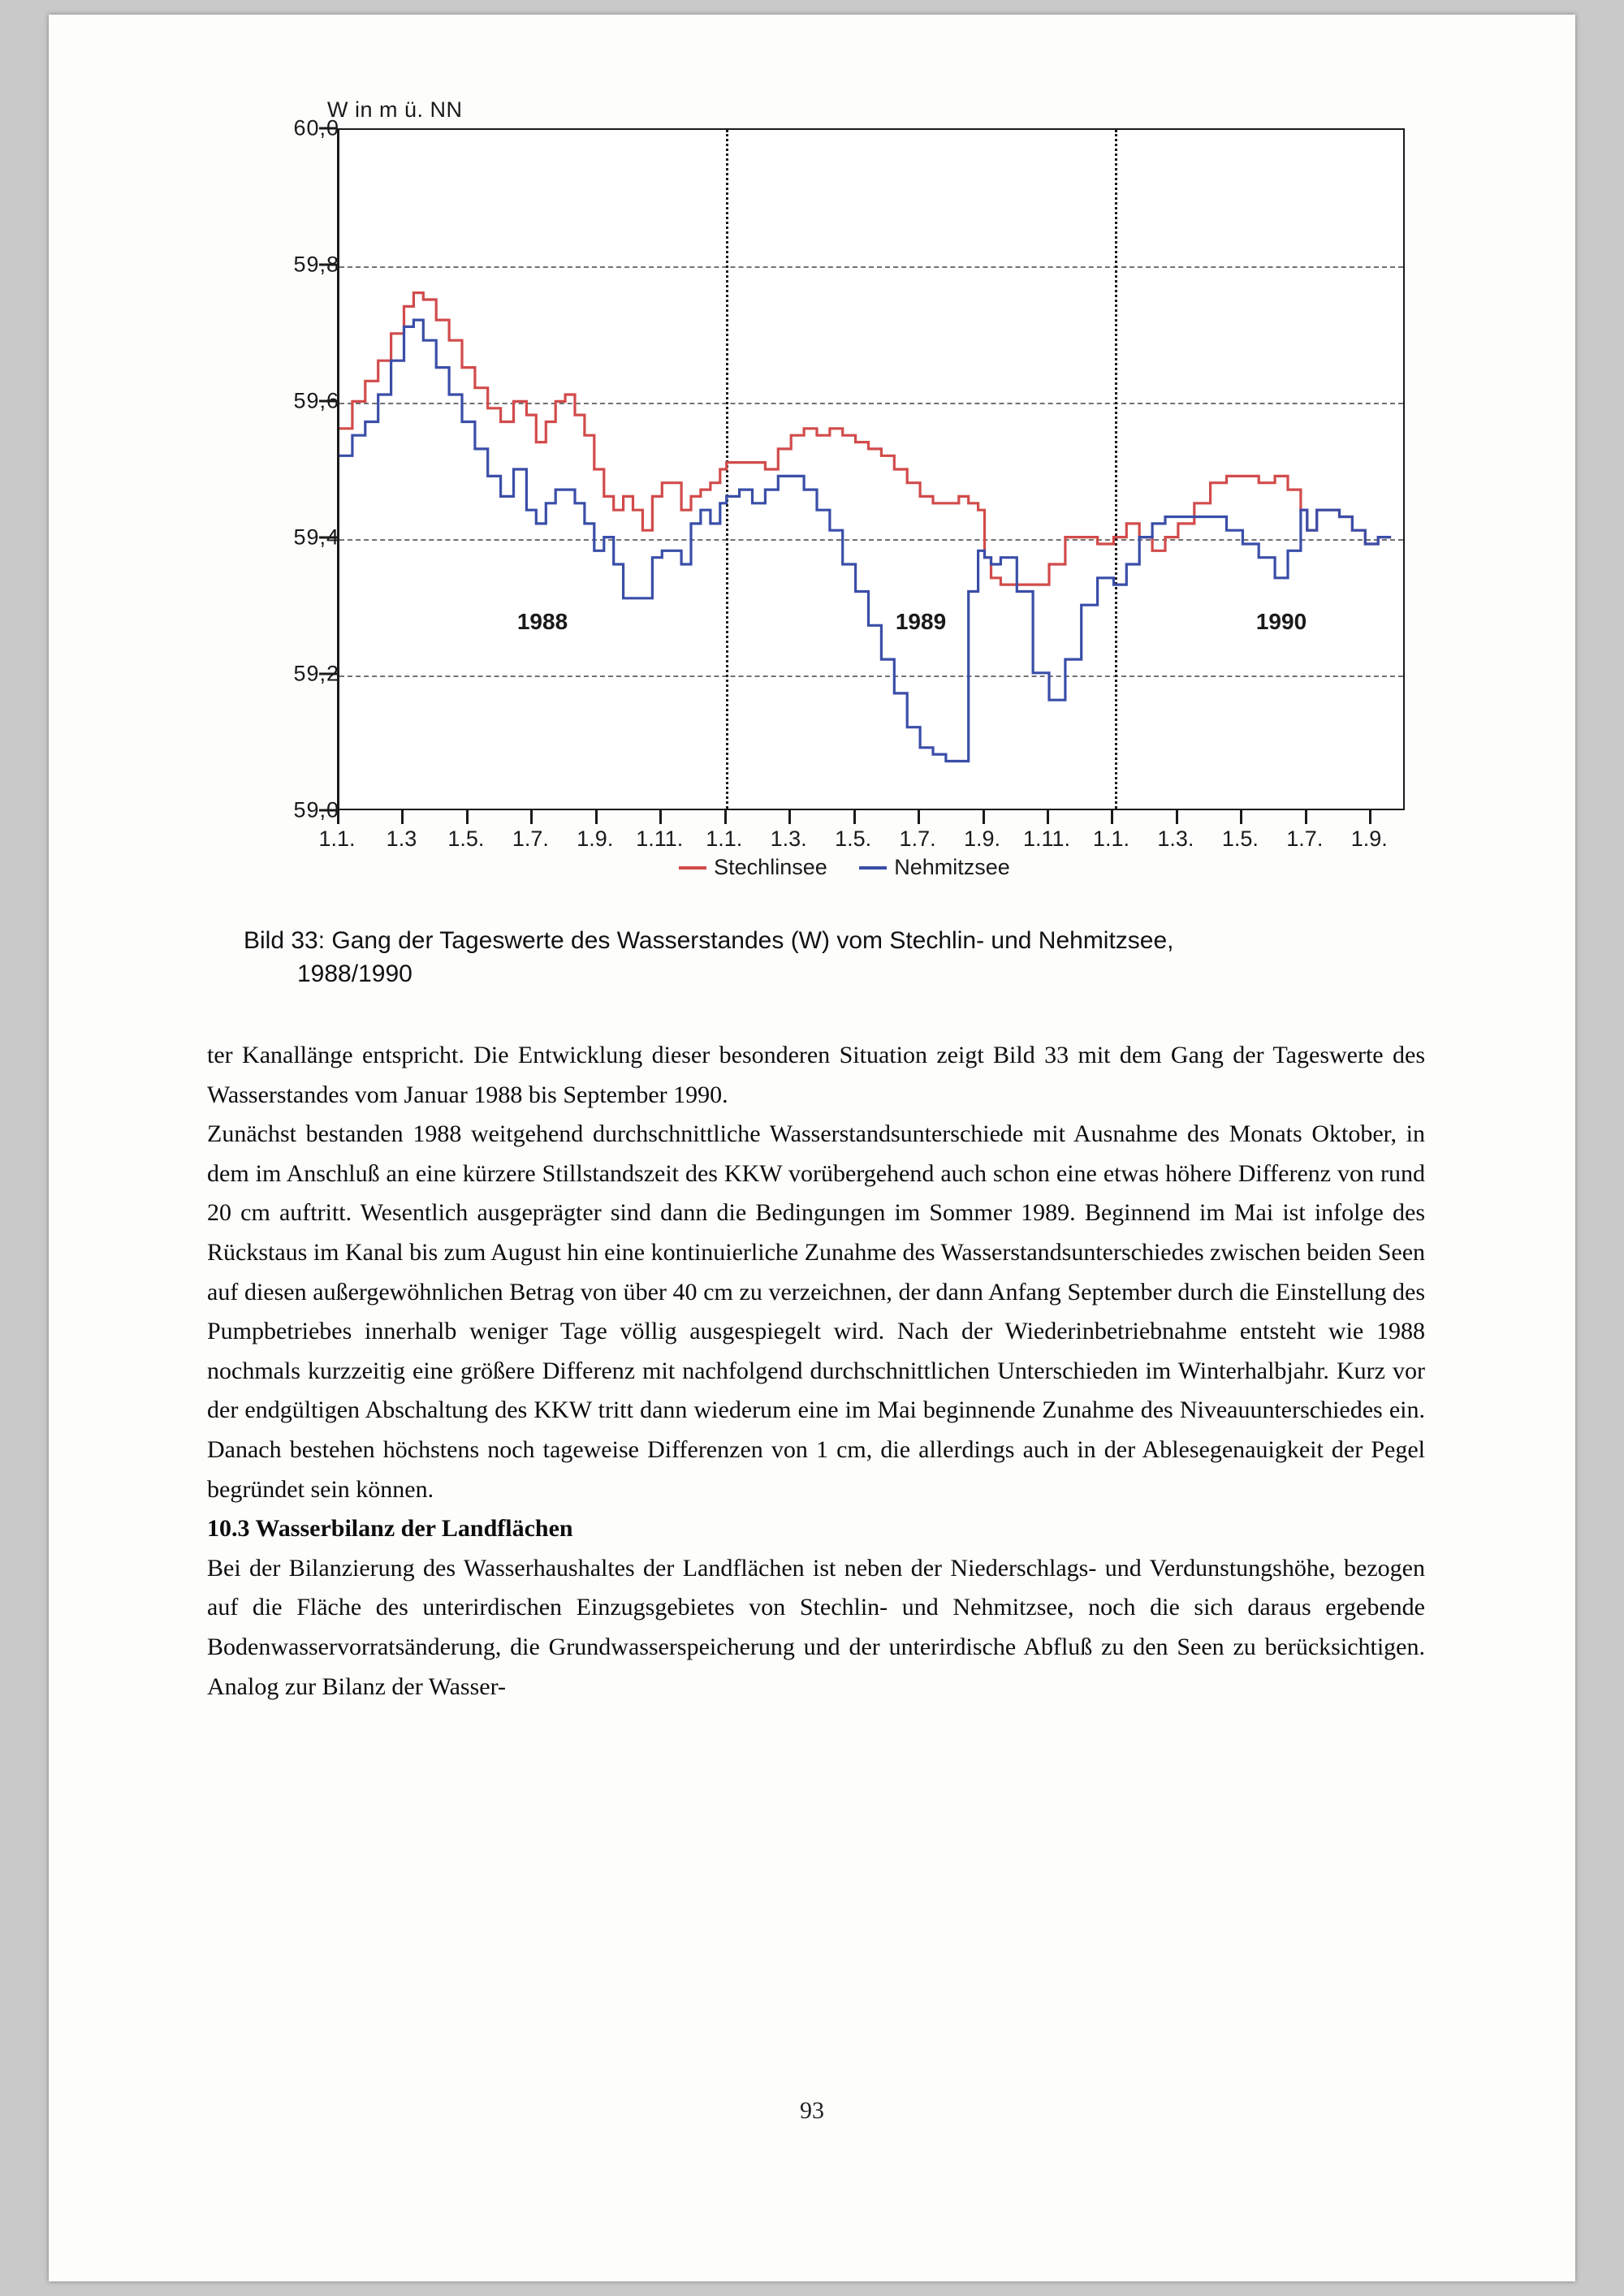  Describe the element at coordinates (390, 1529) in the screenshot. I see `section-heading-10-3: 10.3 Wasserbilanz der Landflächen` at that location.